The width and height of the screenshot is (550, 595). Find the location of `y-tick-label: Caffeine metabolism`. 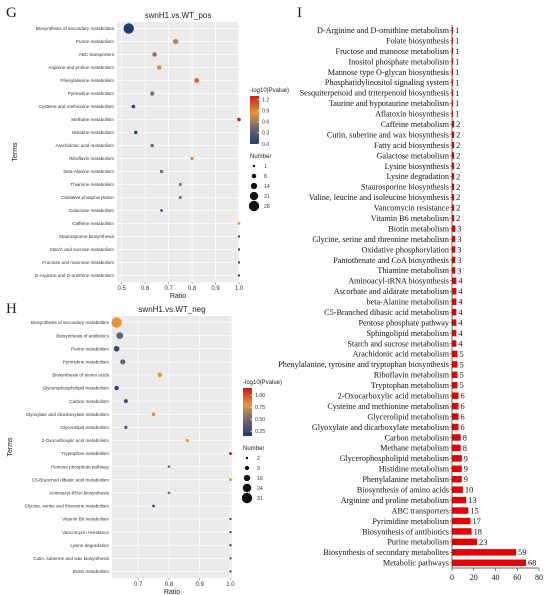

y-tick-label: Caffeine metabolism is located at coordinates (93, 223).